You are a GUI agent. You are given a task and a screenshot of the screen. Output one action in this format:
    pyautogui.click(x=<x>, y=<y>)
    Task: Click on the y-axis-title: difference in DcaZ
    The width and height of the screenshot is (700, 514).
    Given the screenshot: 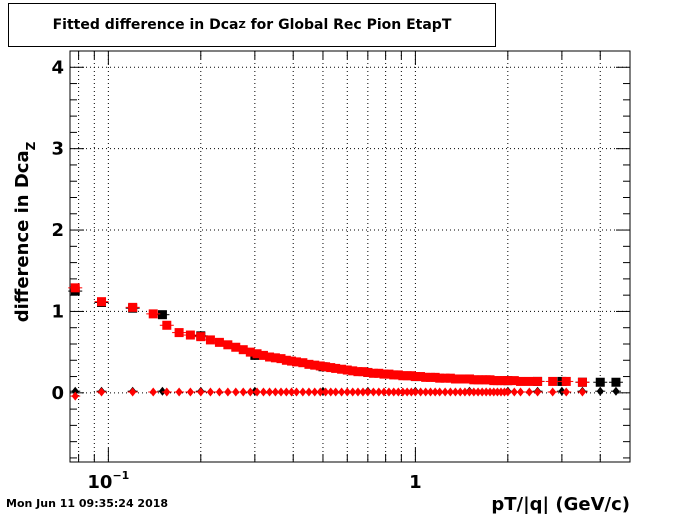 What is the action you would take?
    pyautogui.click(x=25, y=231)
    